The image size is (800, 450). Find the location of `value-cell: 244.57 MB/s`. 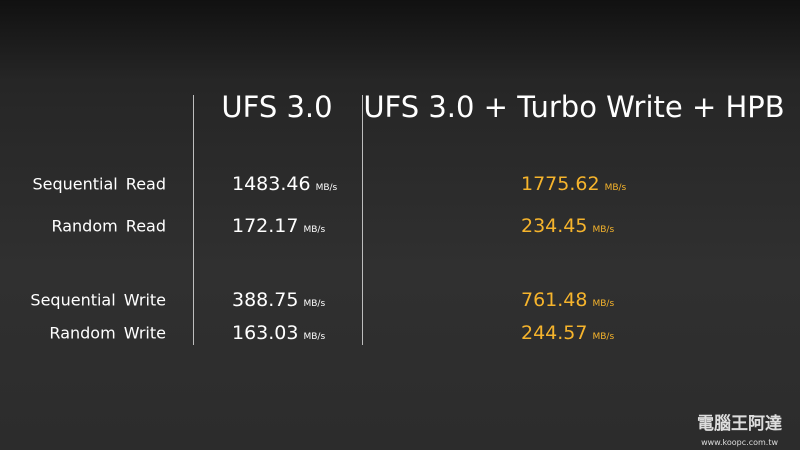

value-cell: 244.57 MB/s is located at coordinates (567, 333).